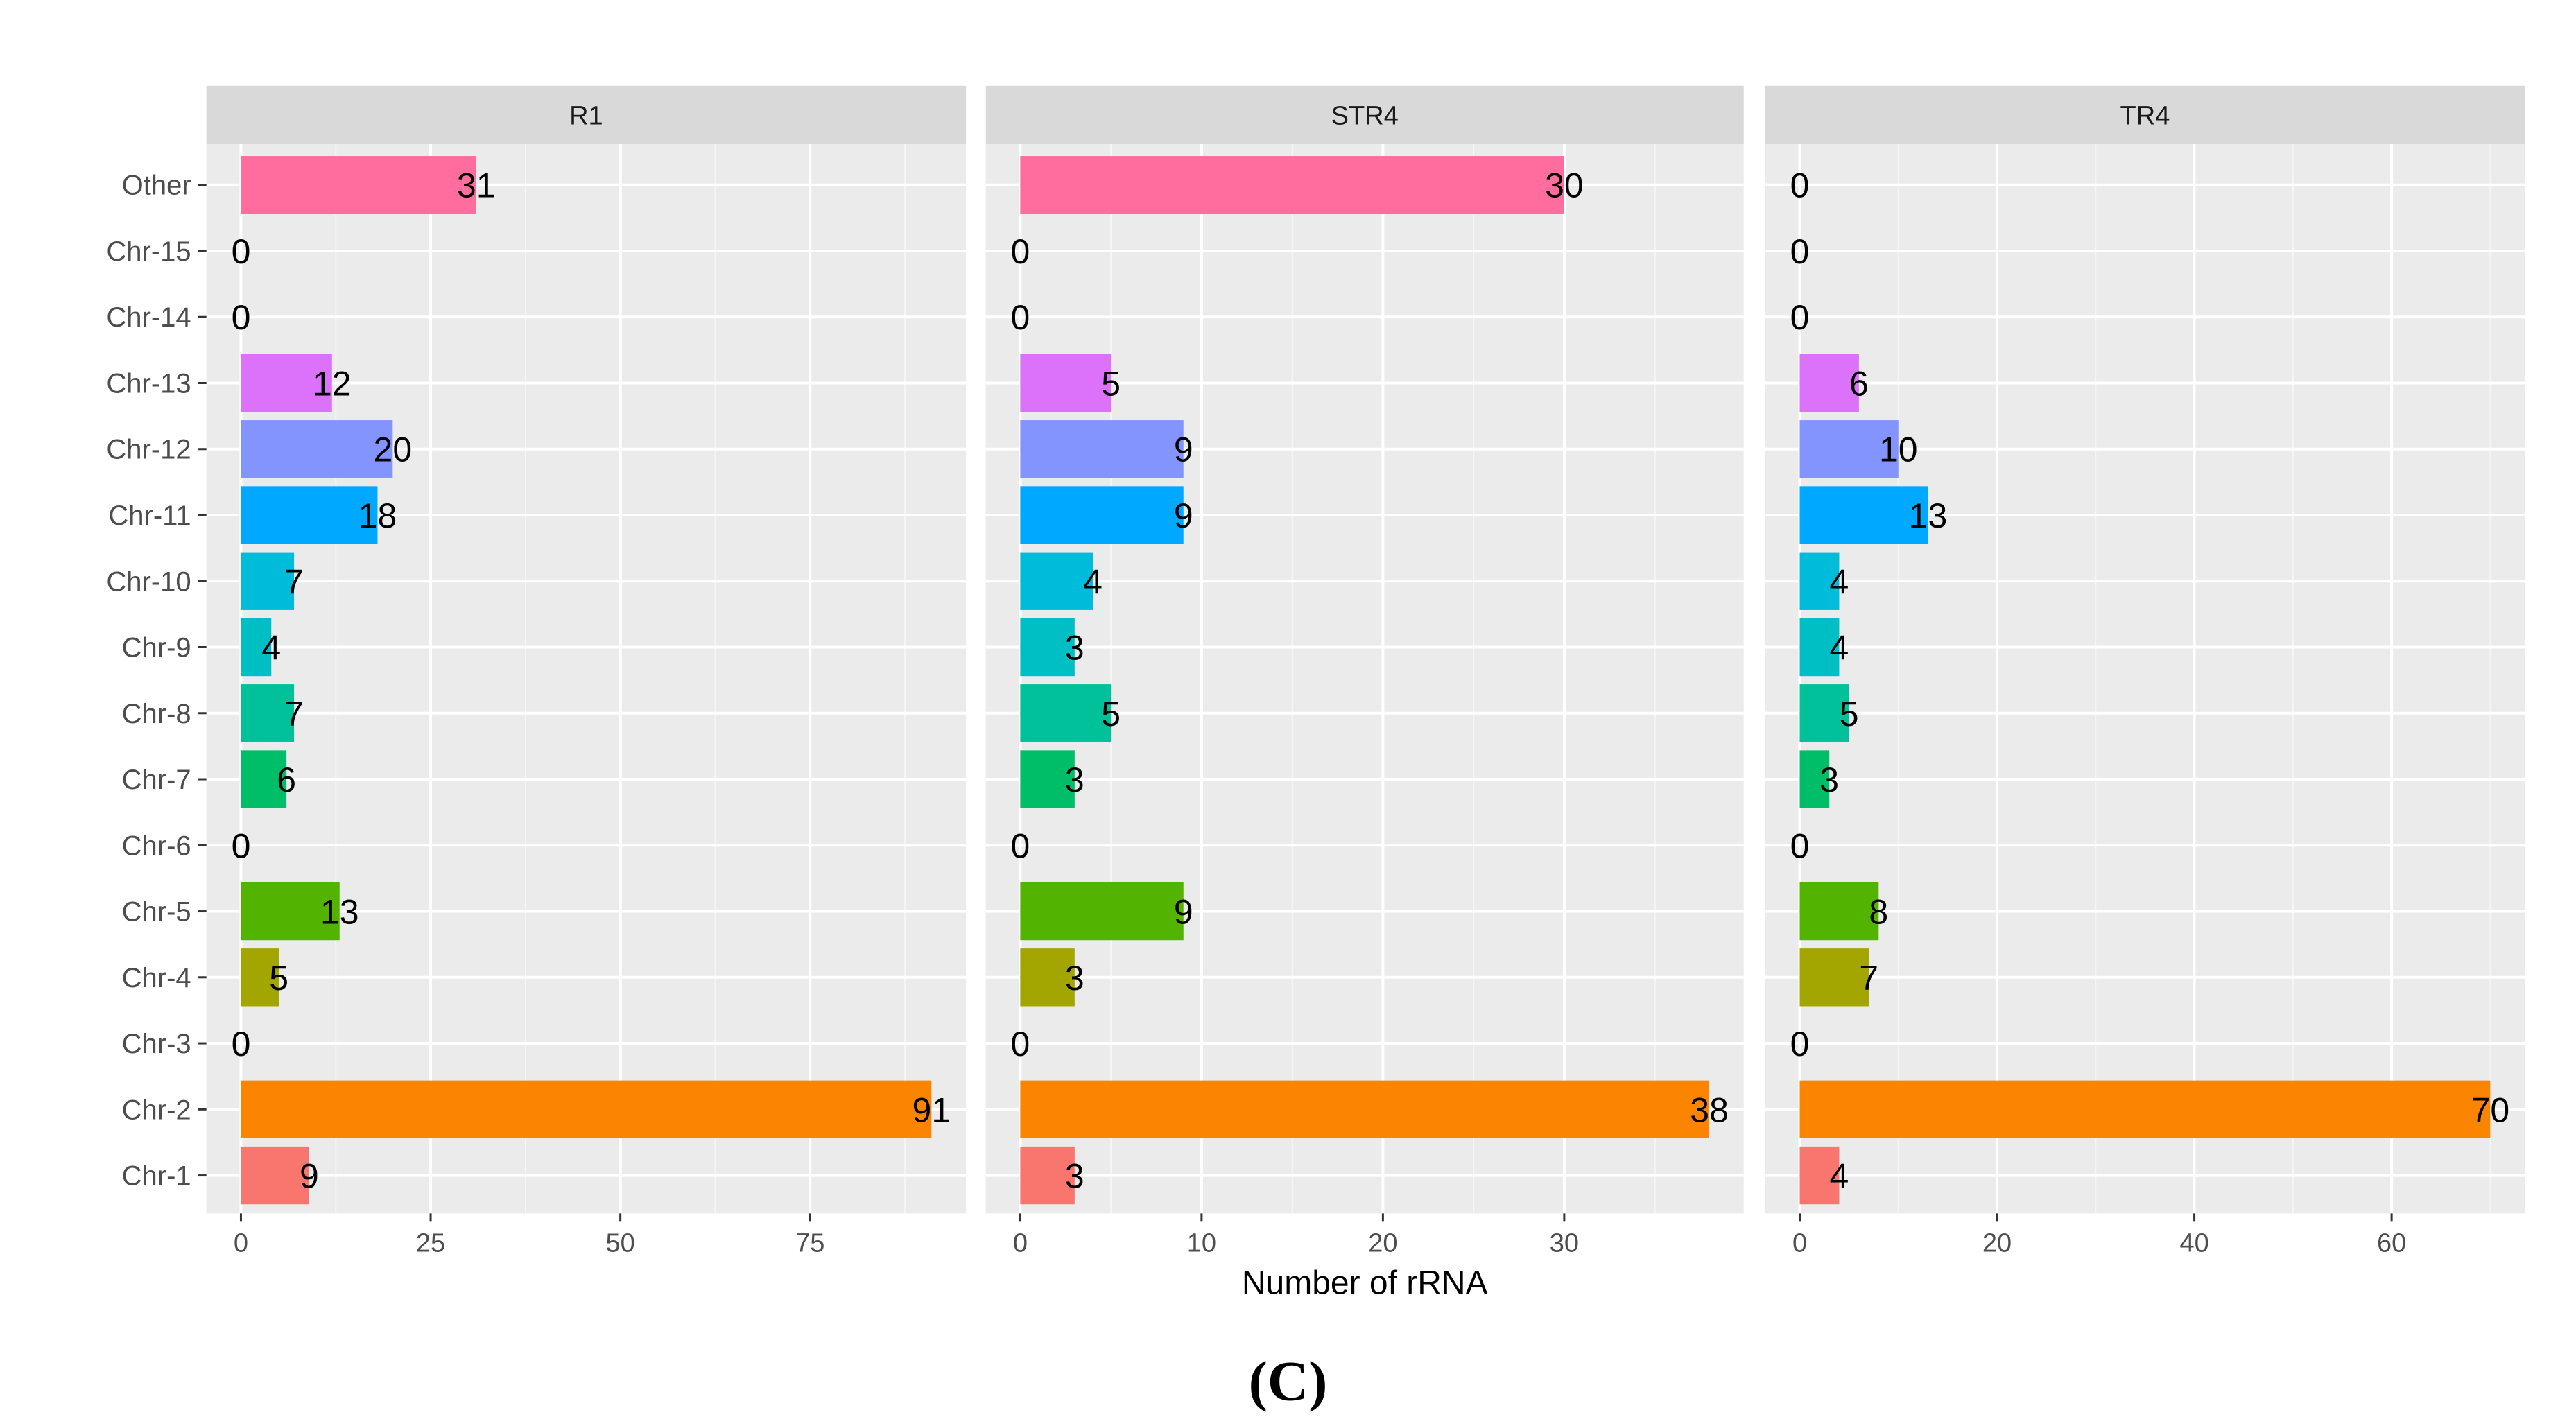 The width and height of the screenshot is (2576, 1426). I want to click on y-tick-label: Chr-15, so click(148, 252).